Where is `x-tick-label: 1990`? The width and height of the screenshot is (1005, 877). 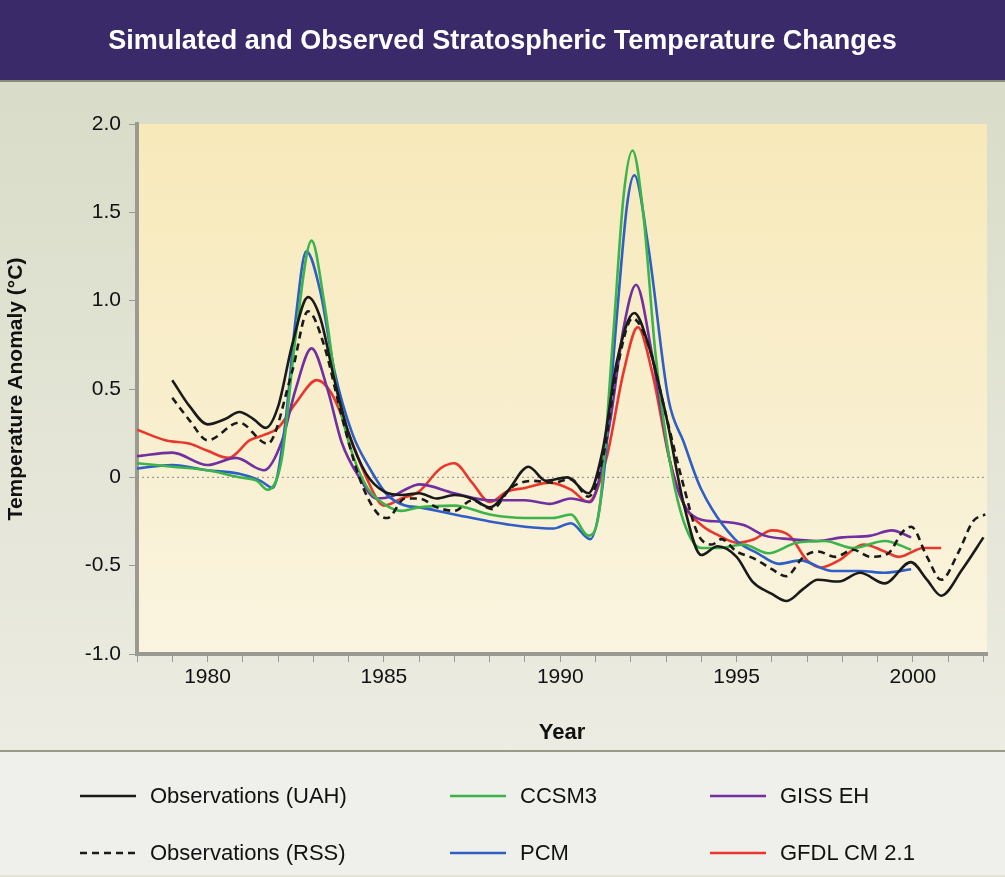
x-tick-label: 1990 is located at coordinates (560, 676).